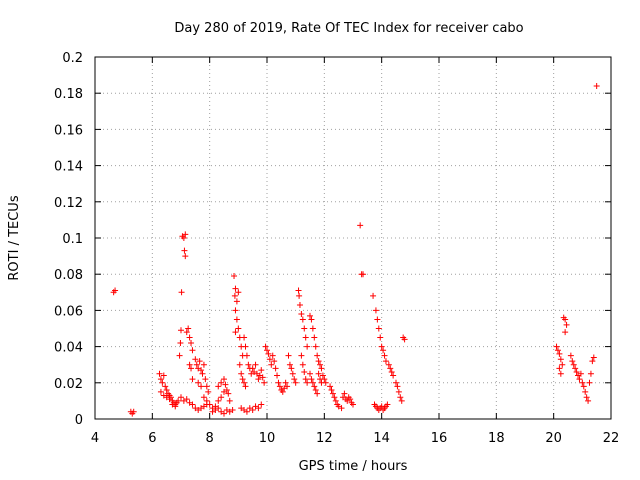  What do you see at coordinates (553, 438) in the screenshot?
I see `x-tick-label: 20` at bounding box center [553, 438].